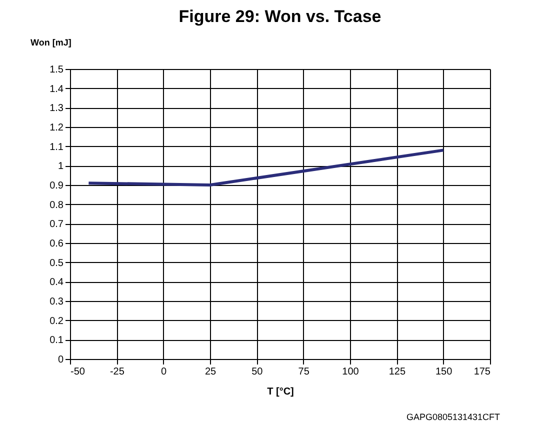 The height and width of the screenshot is (439, 546). I want to click on y-tick-label: 0.1, so click(57, 340).